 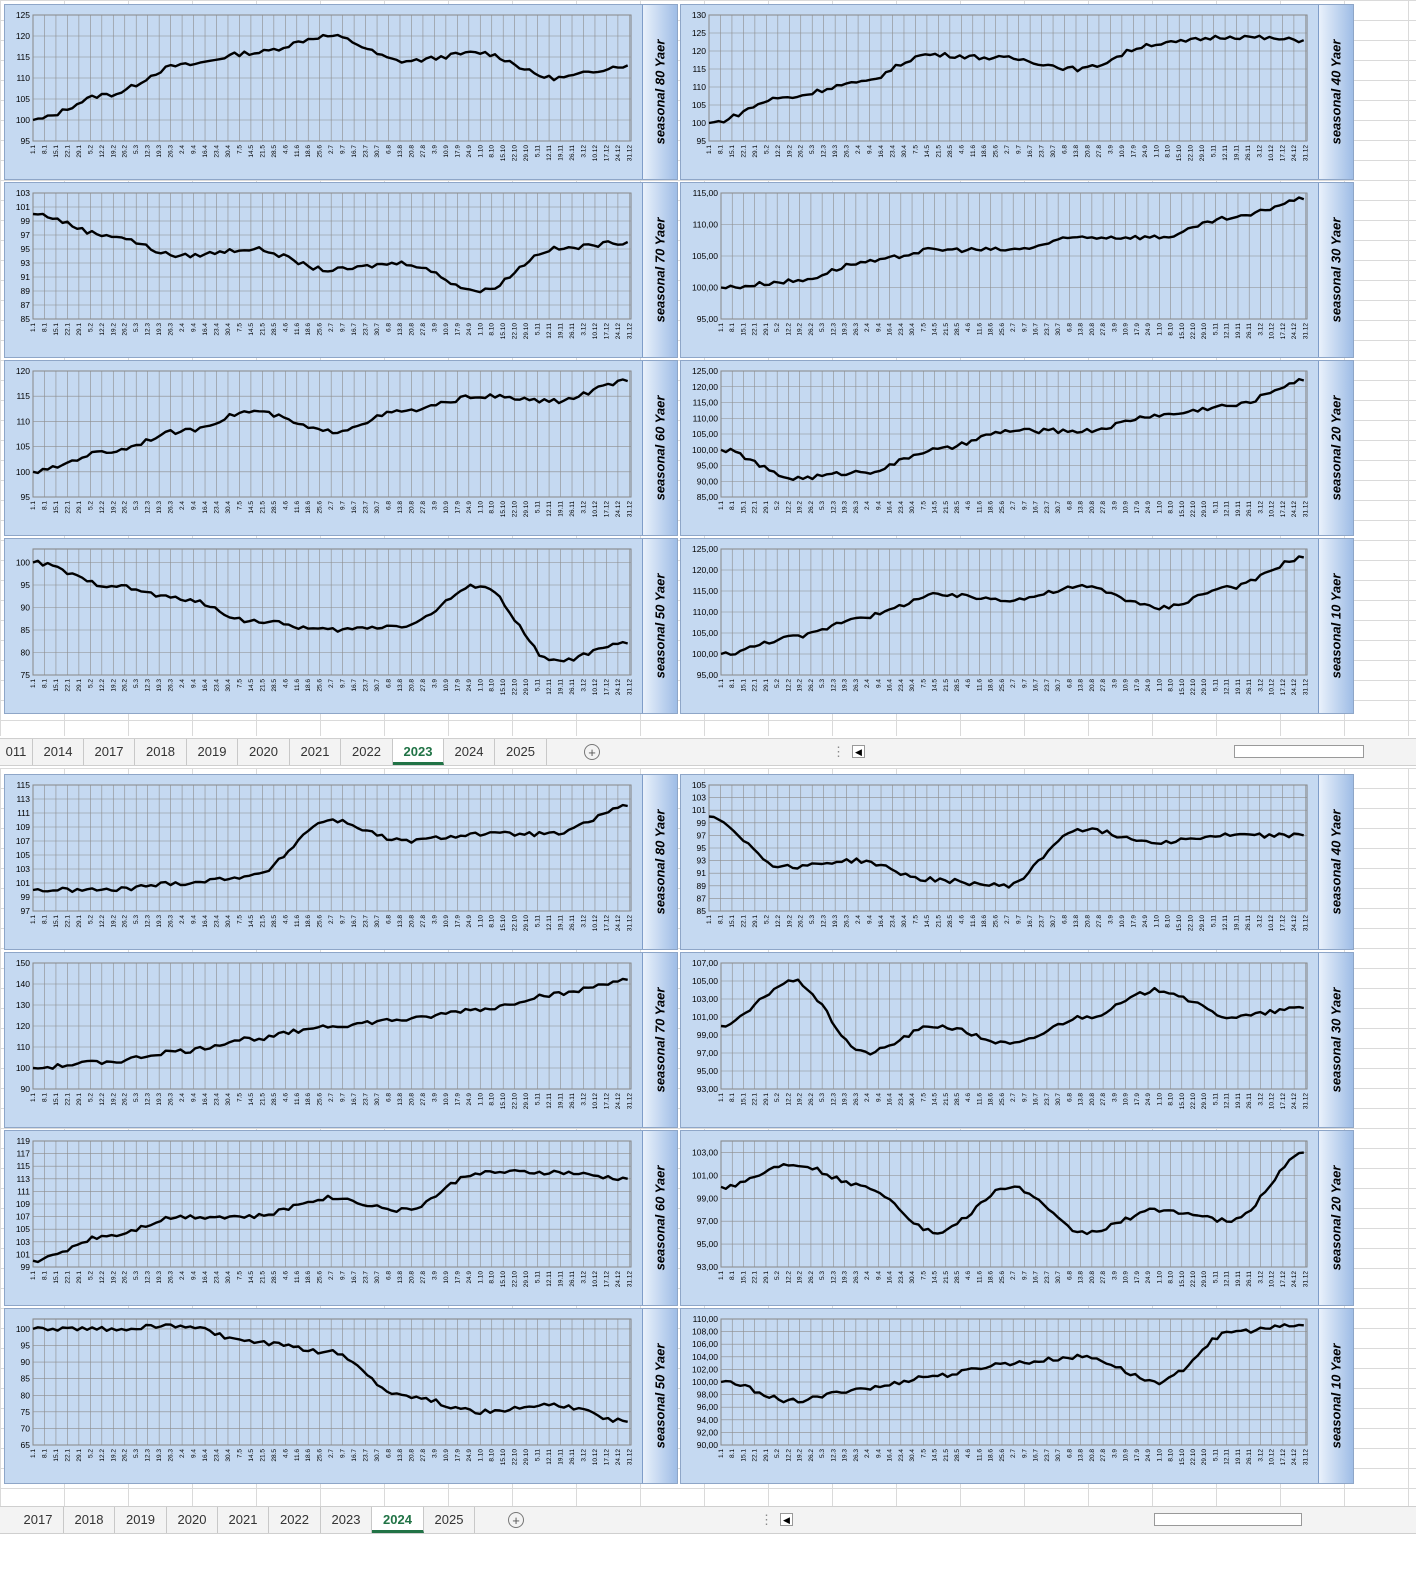 I want to click on x-tick-label: 22.1, so click(x=755, y=1455).